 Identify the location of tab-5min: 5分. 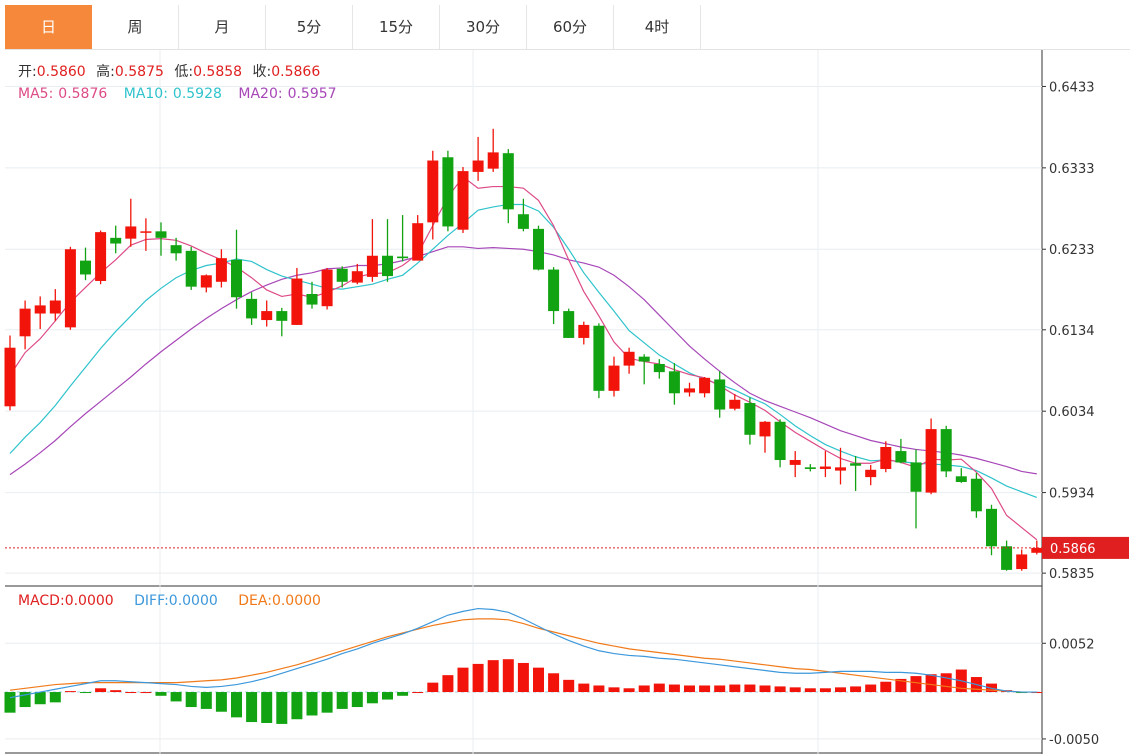
(309, 27).